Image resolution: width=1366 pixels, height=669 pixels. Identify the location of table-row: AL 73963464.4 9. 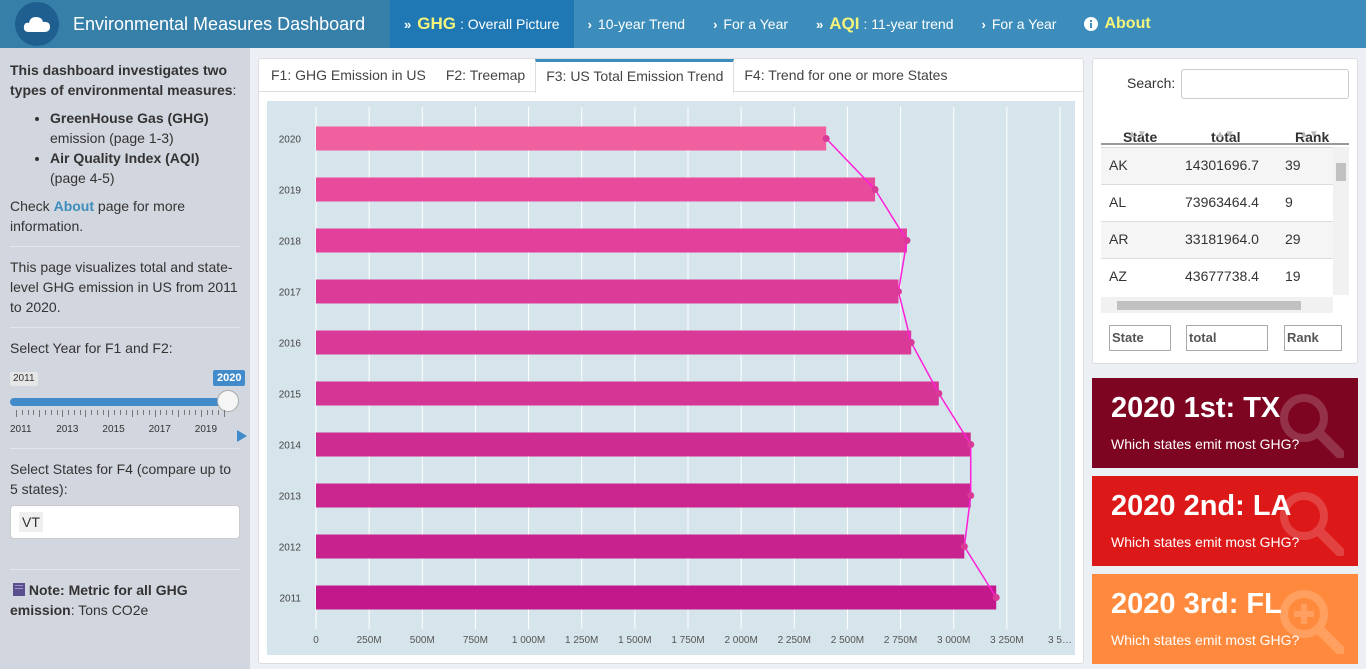
(1217, 202).